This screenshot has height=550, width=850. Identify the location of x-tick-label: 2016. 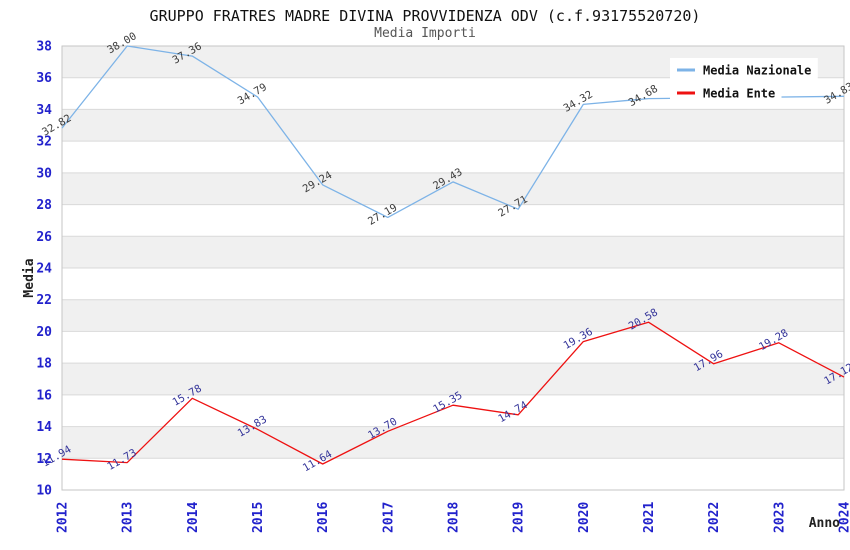
(323, 517).